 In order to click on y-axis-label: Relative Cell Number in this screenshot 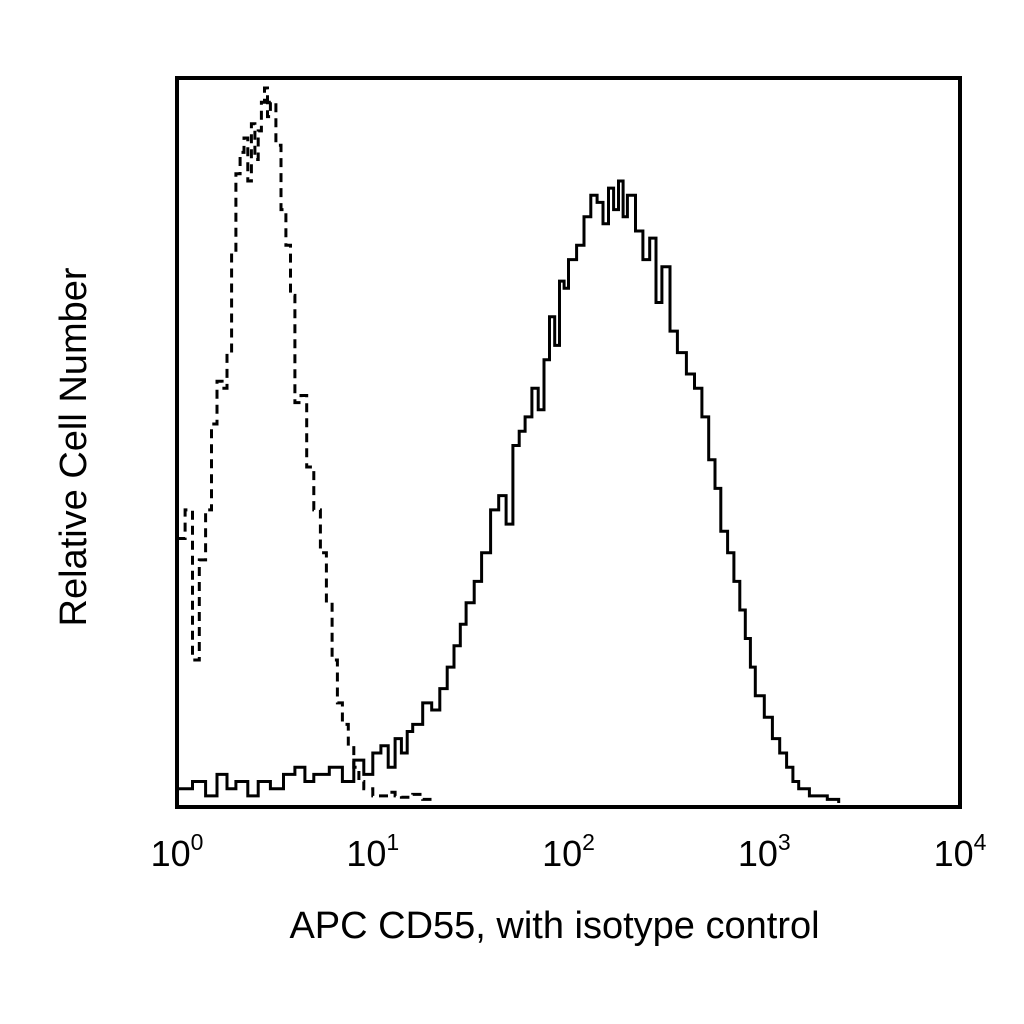, I will do `click(74, 446)`.